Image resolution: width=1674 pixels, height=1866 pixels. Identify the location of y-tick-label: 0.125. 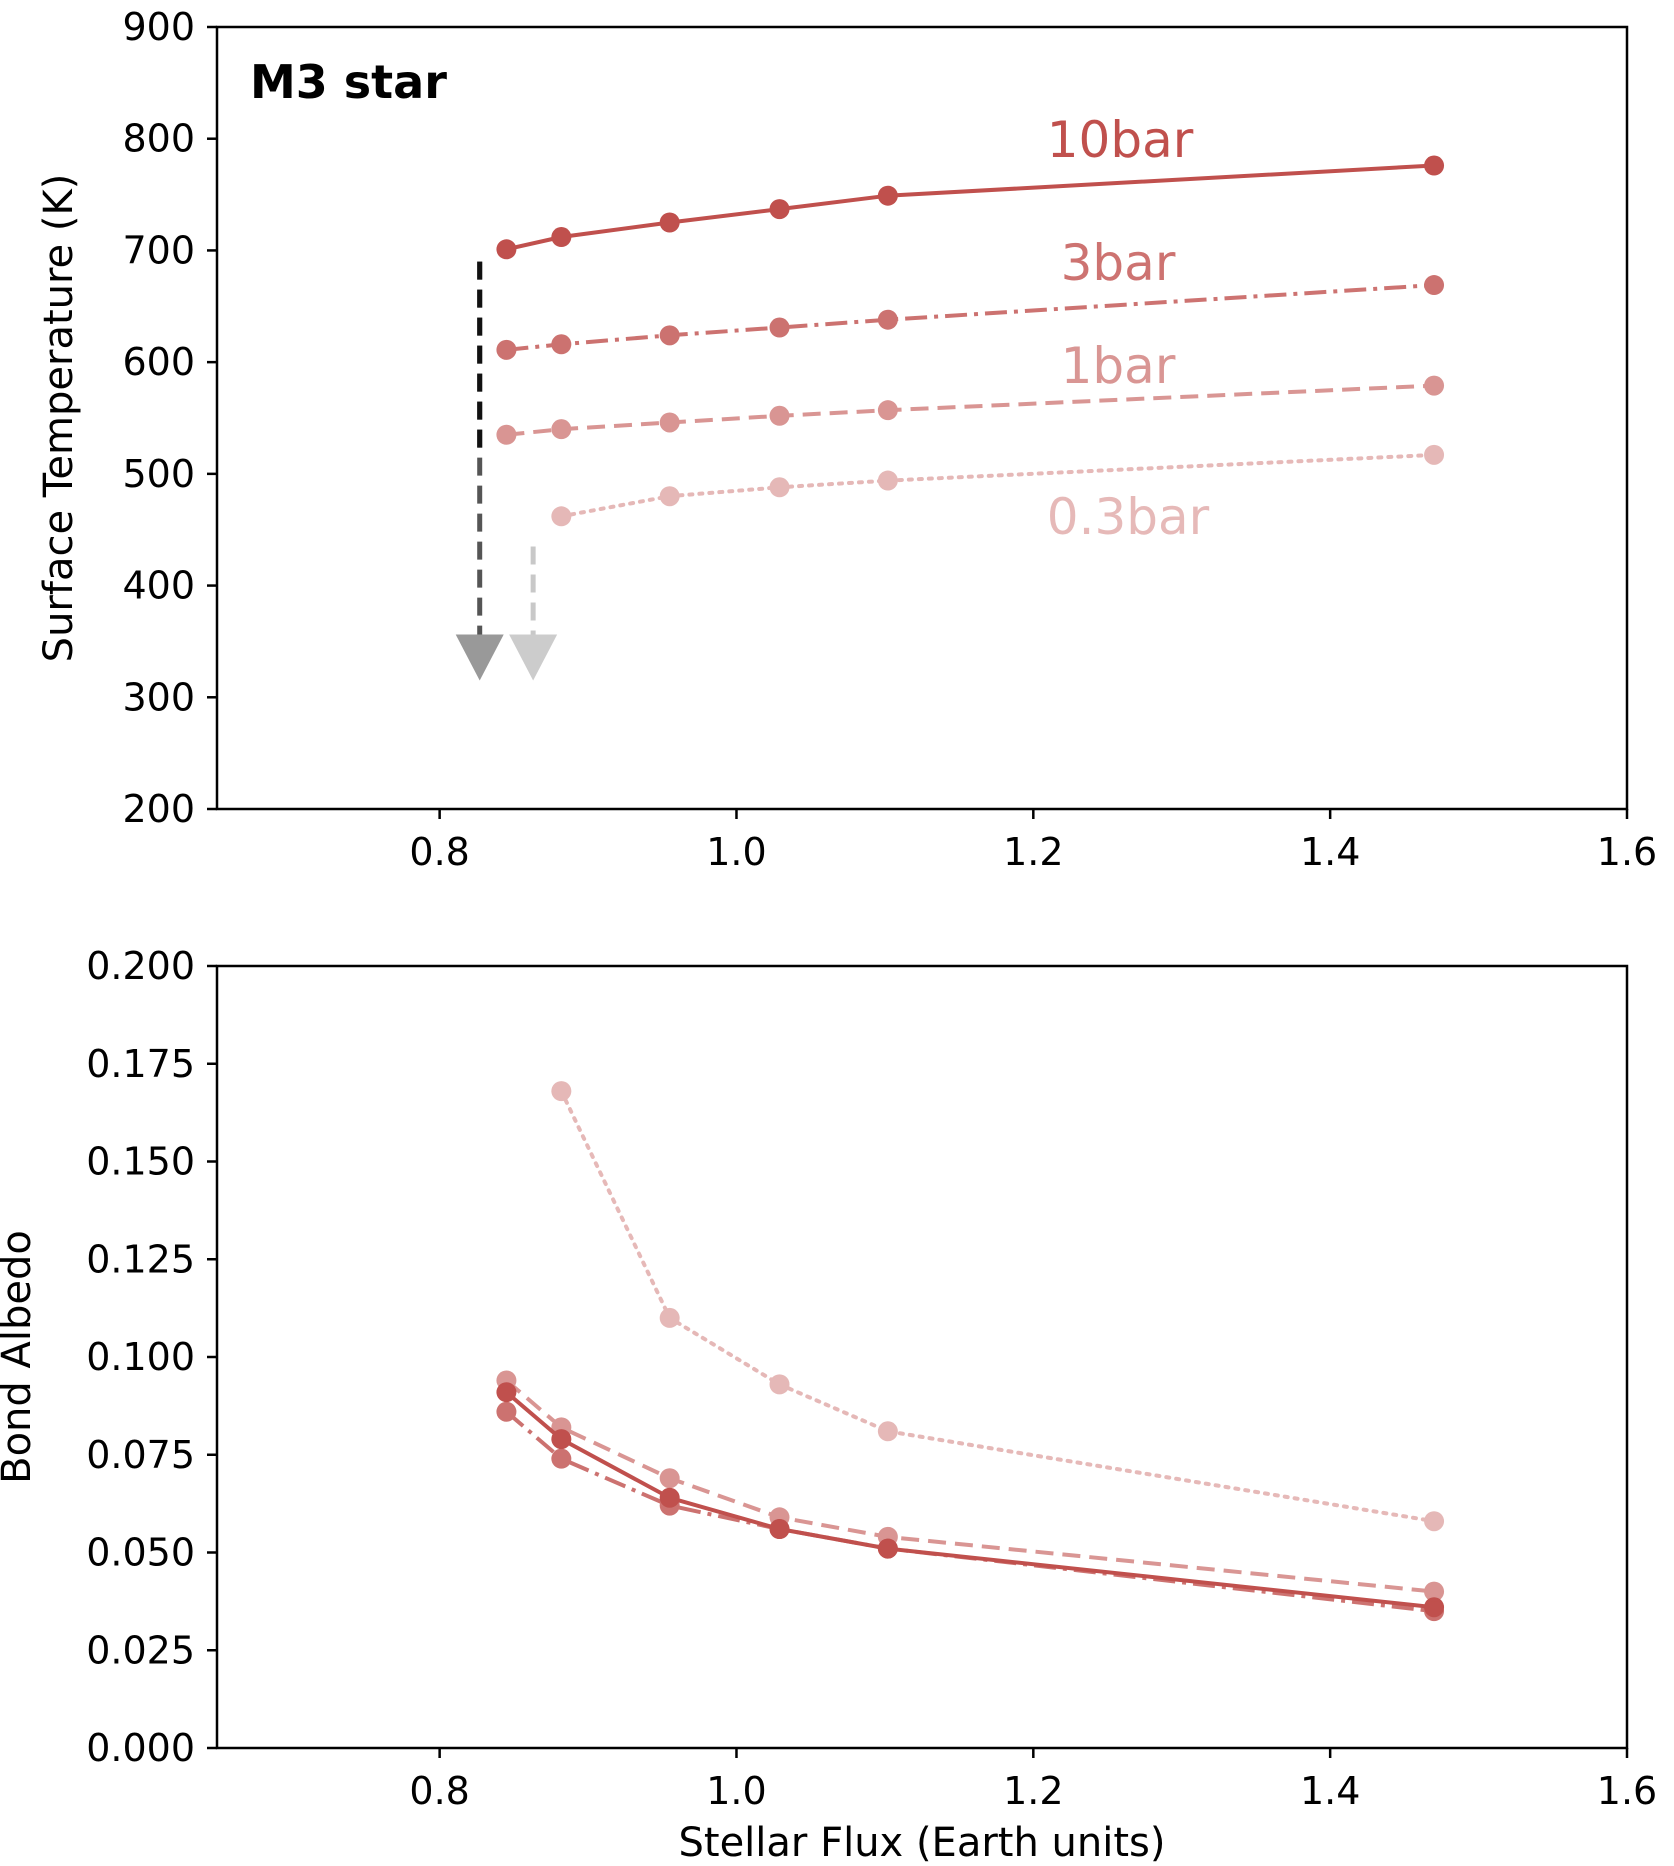
(140, 1259).